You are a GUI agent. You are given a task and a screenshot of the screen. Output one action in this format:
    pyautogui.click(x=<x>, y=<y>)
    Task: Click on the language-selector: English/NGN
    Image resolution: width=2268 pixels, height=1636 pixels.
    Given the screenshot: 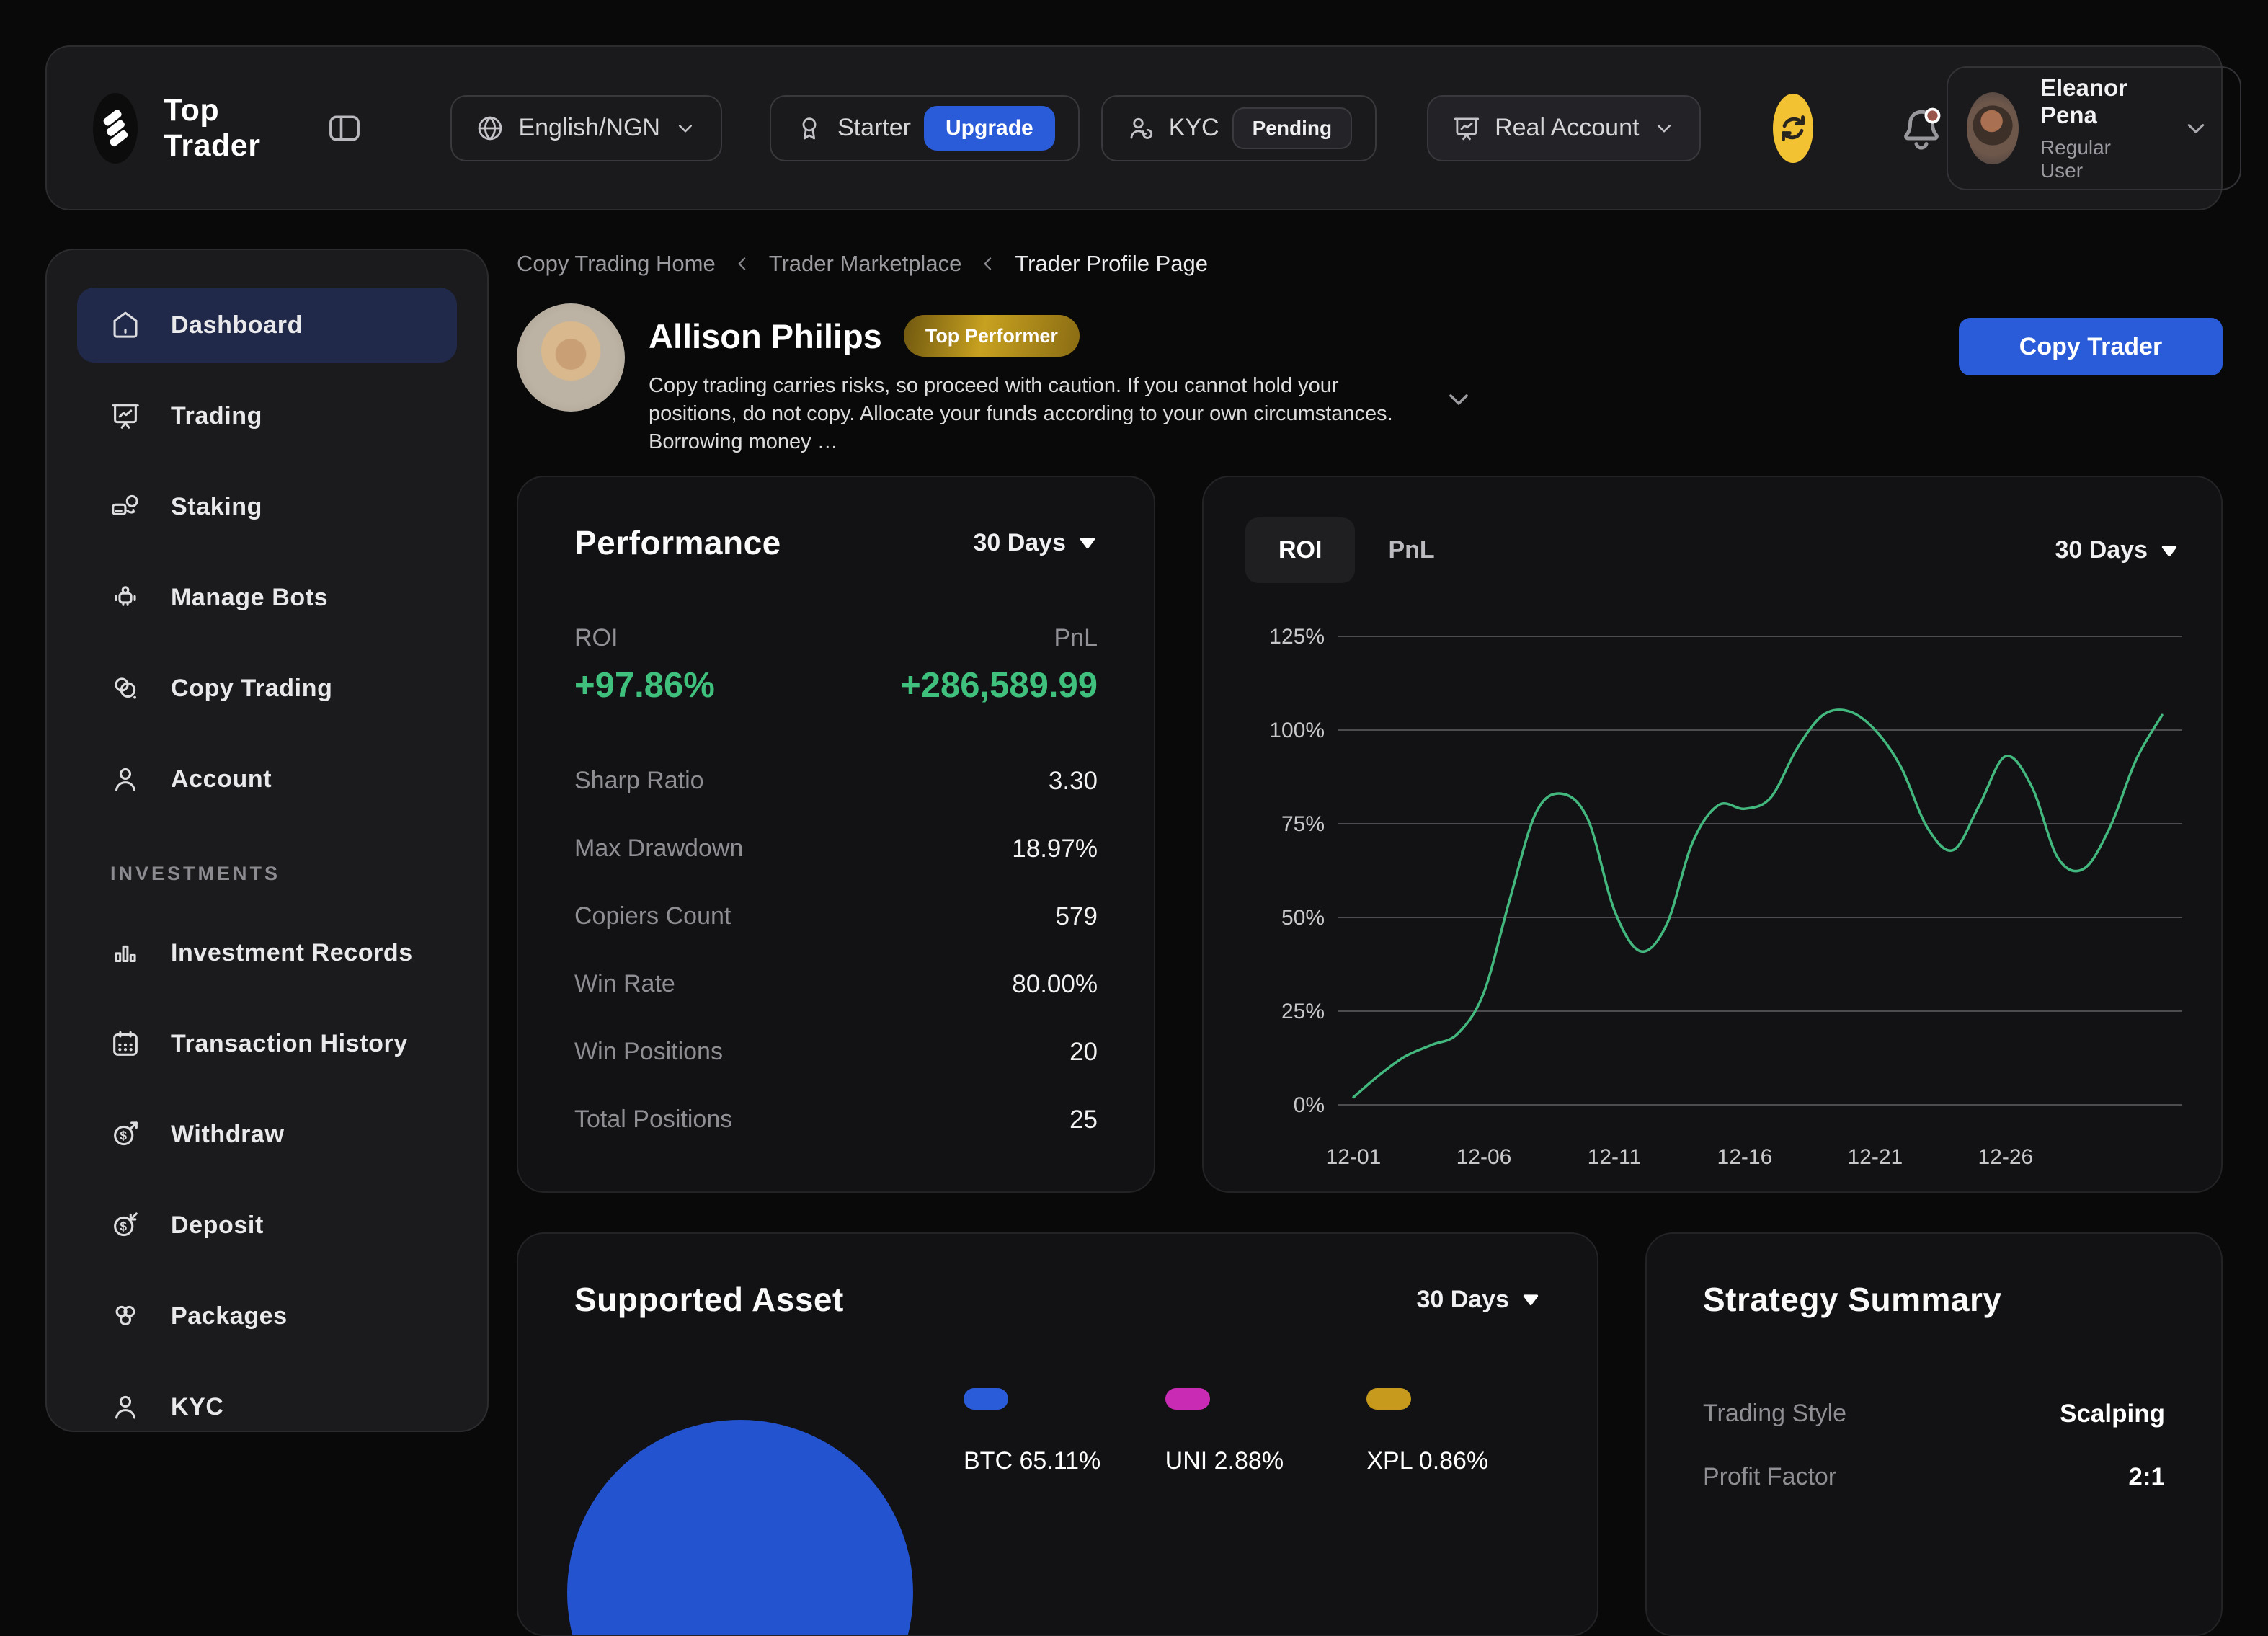 What is the action you would take?
    pyautogui.click(x=586, y=127)
    